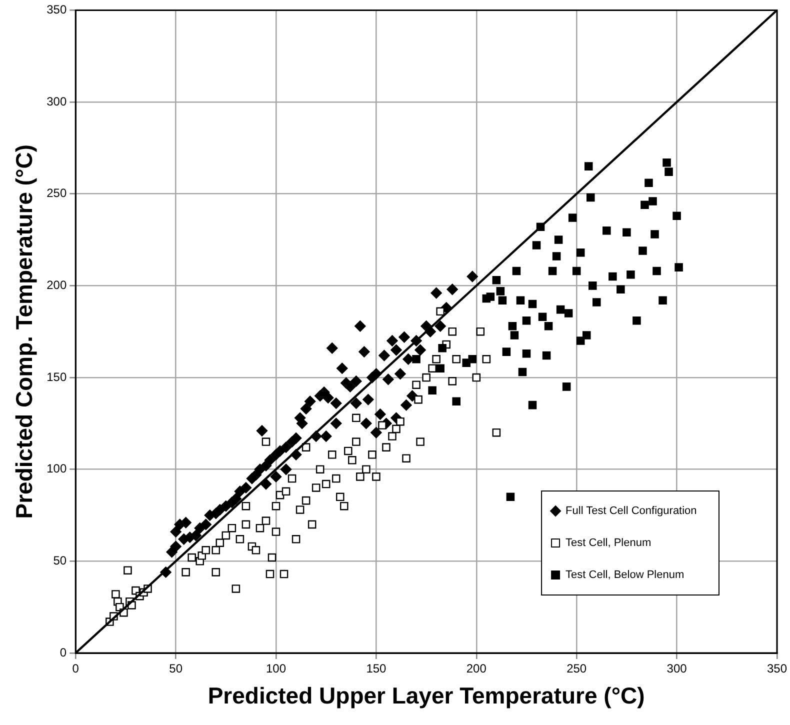 This screenshot has width=790, height=725. I want to click on y-tick-label: 100, so click(56, 469).